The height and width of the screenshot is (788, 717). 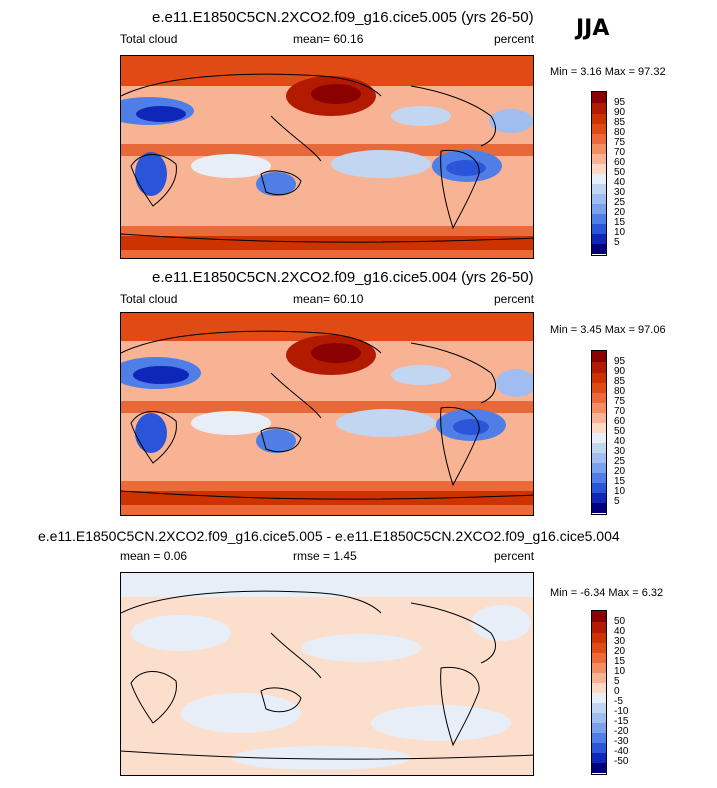 What do you see at coordinates (617, 501) in the screenshot?
I see `panel2-tick: 5` at bounding box center [617, 501].